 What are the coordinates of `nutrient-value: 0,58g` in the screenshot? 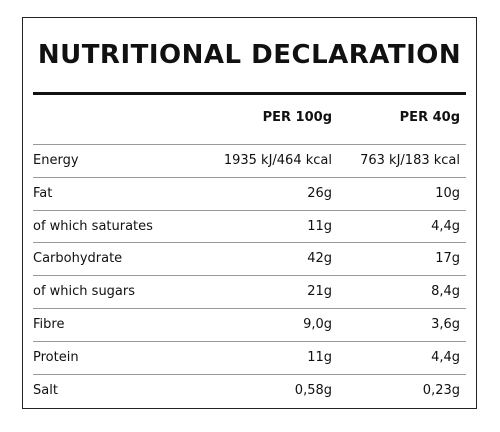 It's located at (313, 390).